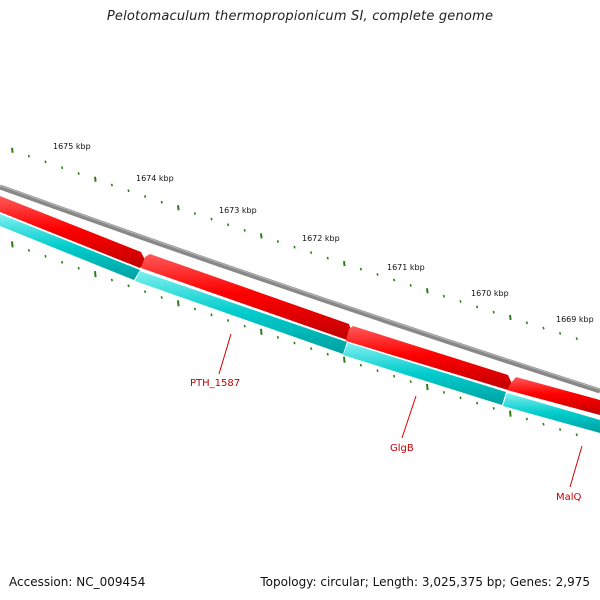 The image size is (600, 600). What do you see at coordinates (238, 210) in the screenshot?
I see `ruler-label: 1673 kbp` at bounding box center [238, 210].